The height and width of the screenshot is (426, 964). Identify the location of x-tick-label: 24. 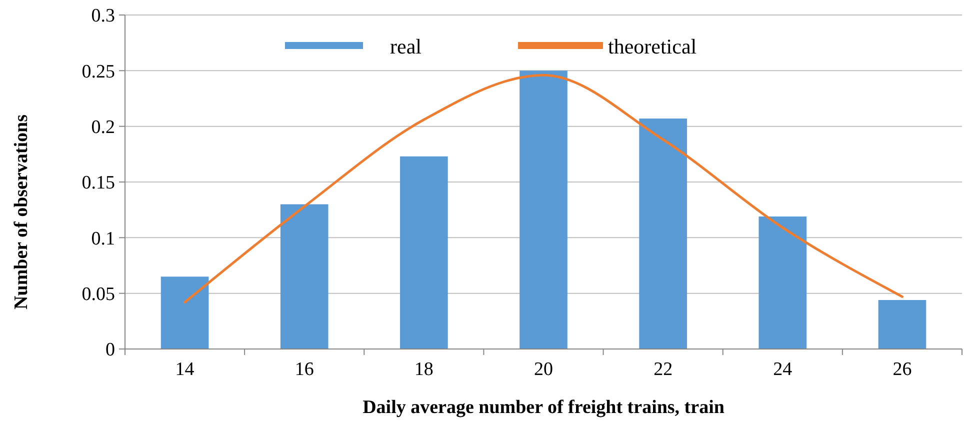
(783, 369).